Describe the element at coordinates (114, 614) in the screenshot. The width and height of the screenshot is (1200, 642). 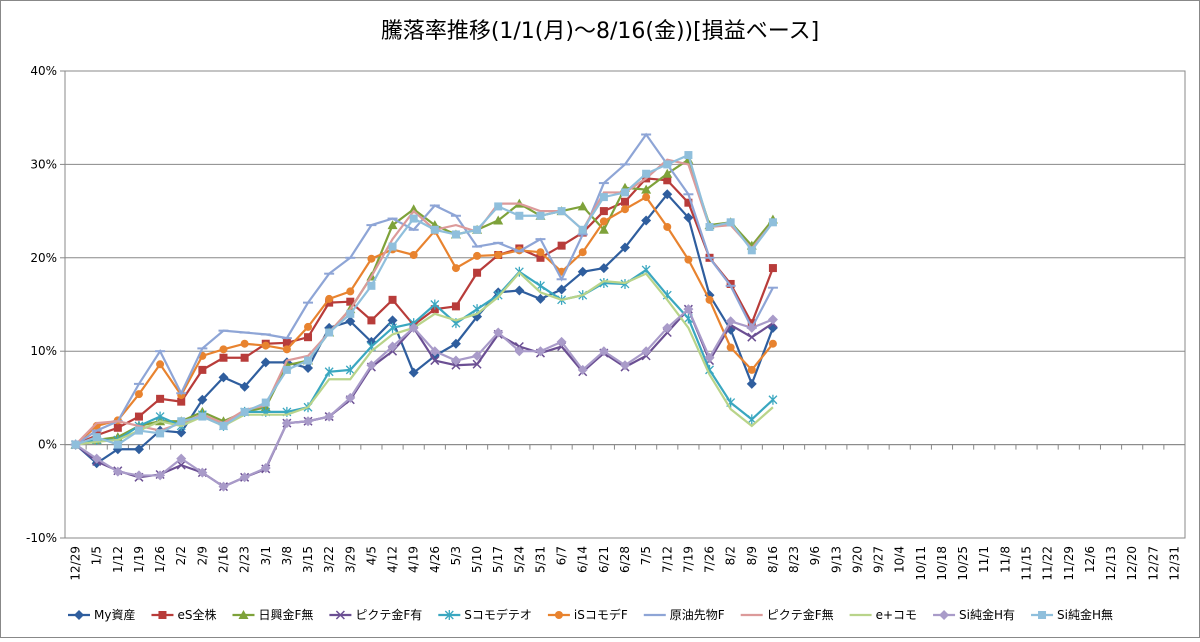
I see `legend-label: My資産` at that location.